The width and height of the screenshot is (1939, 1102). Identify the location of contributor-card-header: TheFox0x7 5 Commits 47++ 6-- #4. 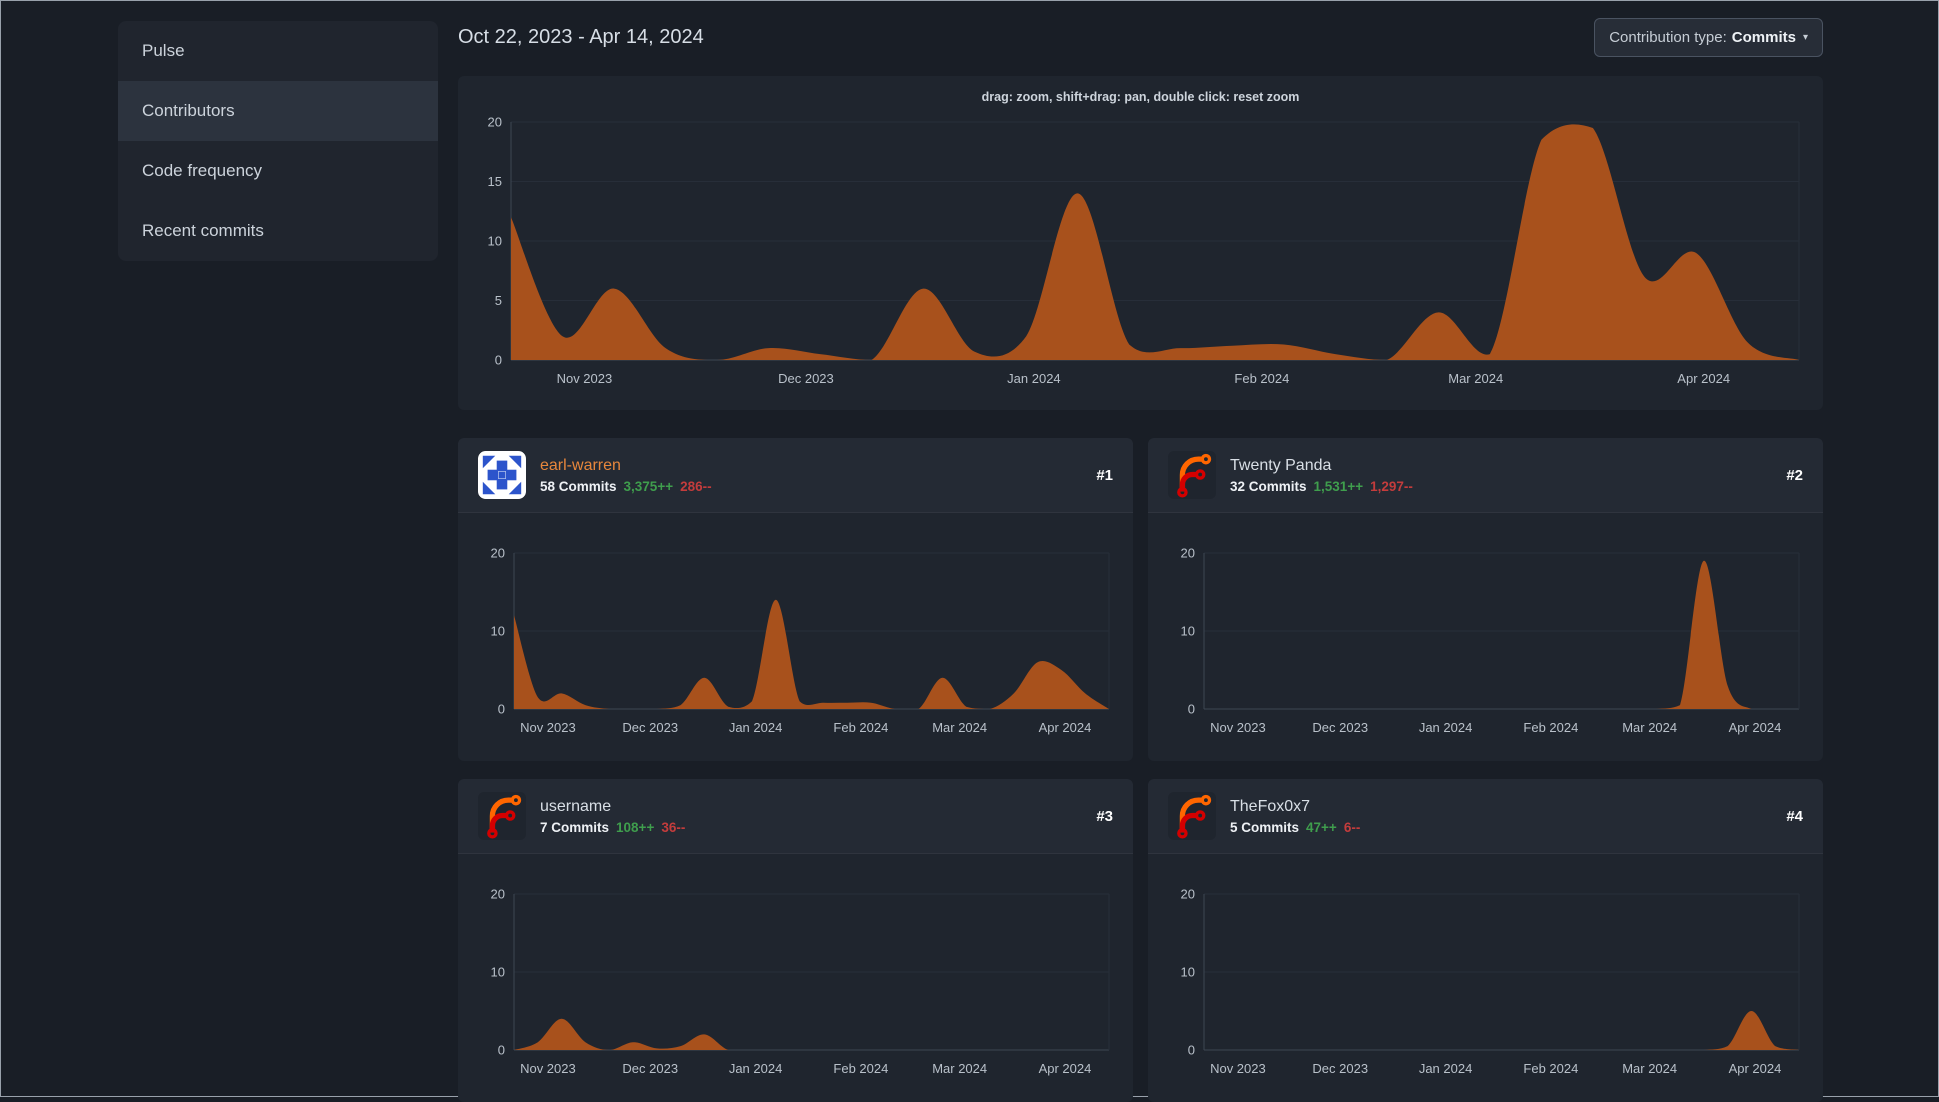
(1485, 816).